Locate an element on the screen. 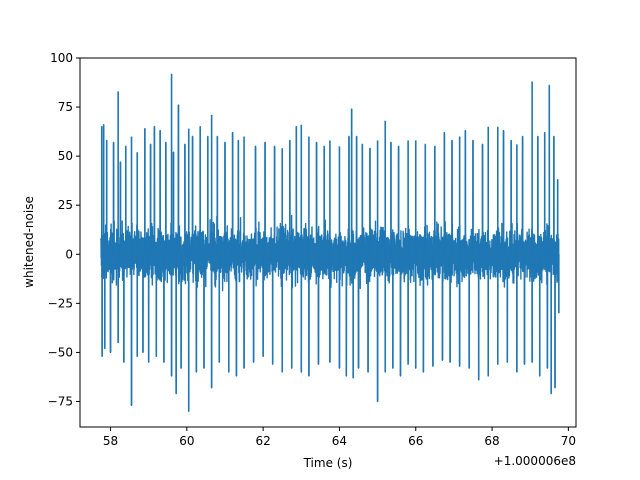 This screenshot has height=480, width=640. x-axis: 58 60 62 64 66 68 70 is located at coordinates (339, 437).